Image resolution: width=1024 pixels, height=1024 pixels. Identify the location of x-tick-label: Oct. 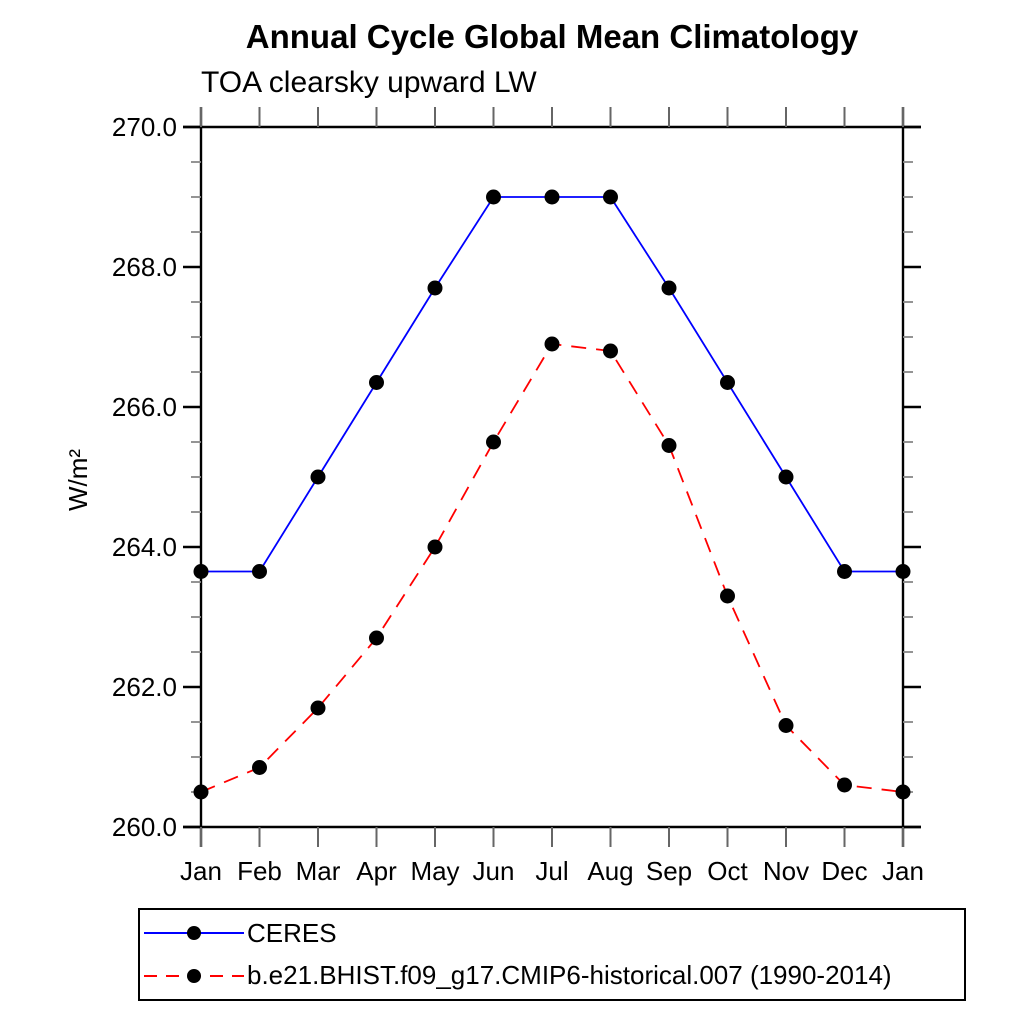
(727, 871).